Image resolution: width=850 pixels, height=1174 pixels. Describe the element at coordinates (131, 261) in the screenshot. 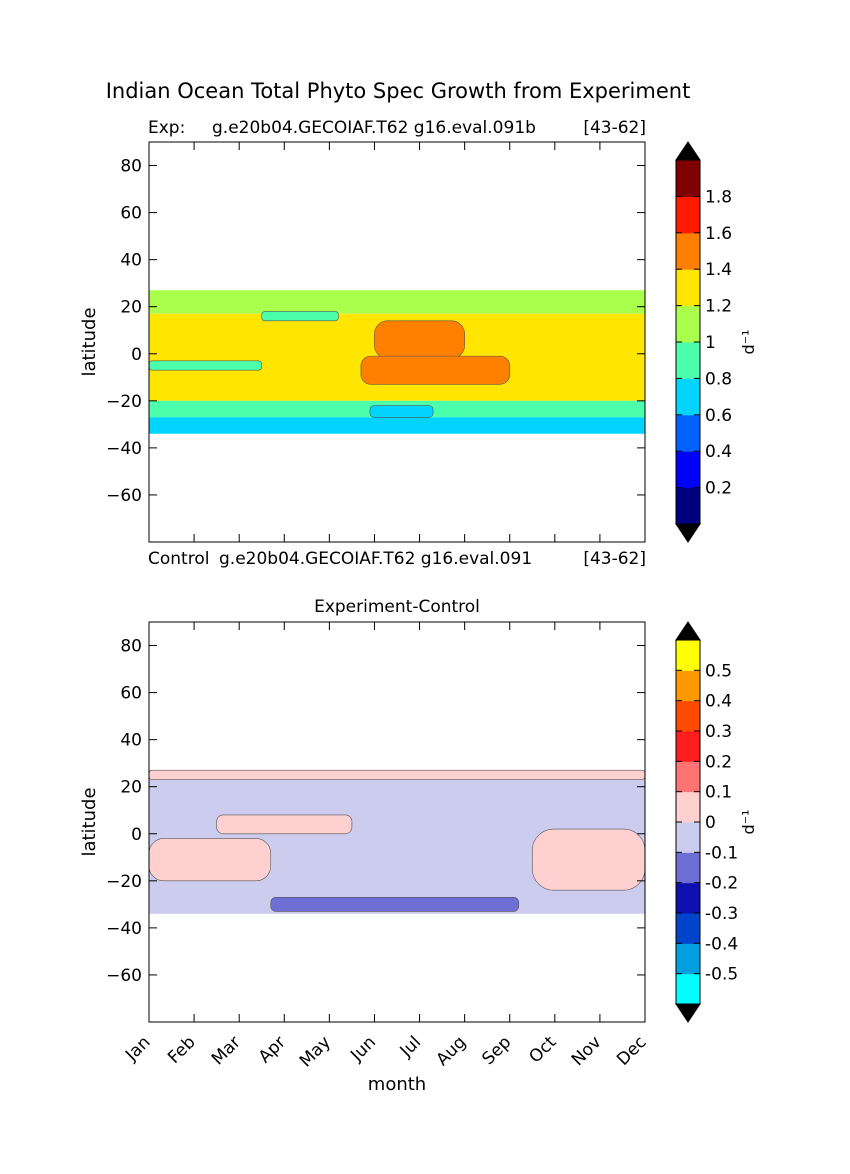

I see `top-ytick-label: 40` at that location.